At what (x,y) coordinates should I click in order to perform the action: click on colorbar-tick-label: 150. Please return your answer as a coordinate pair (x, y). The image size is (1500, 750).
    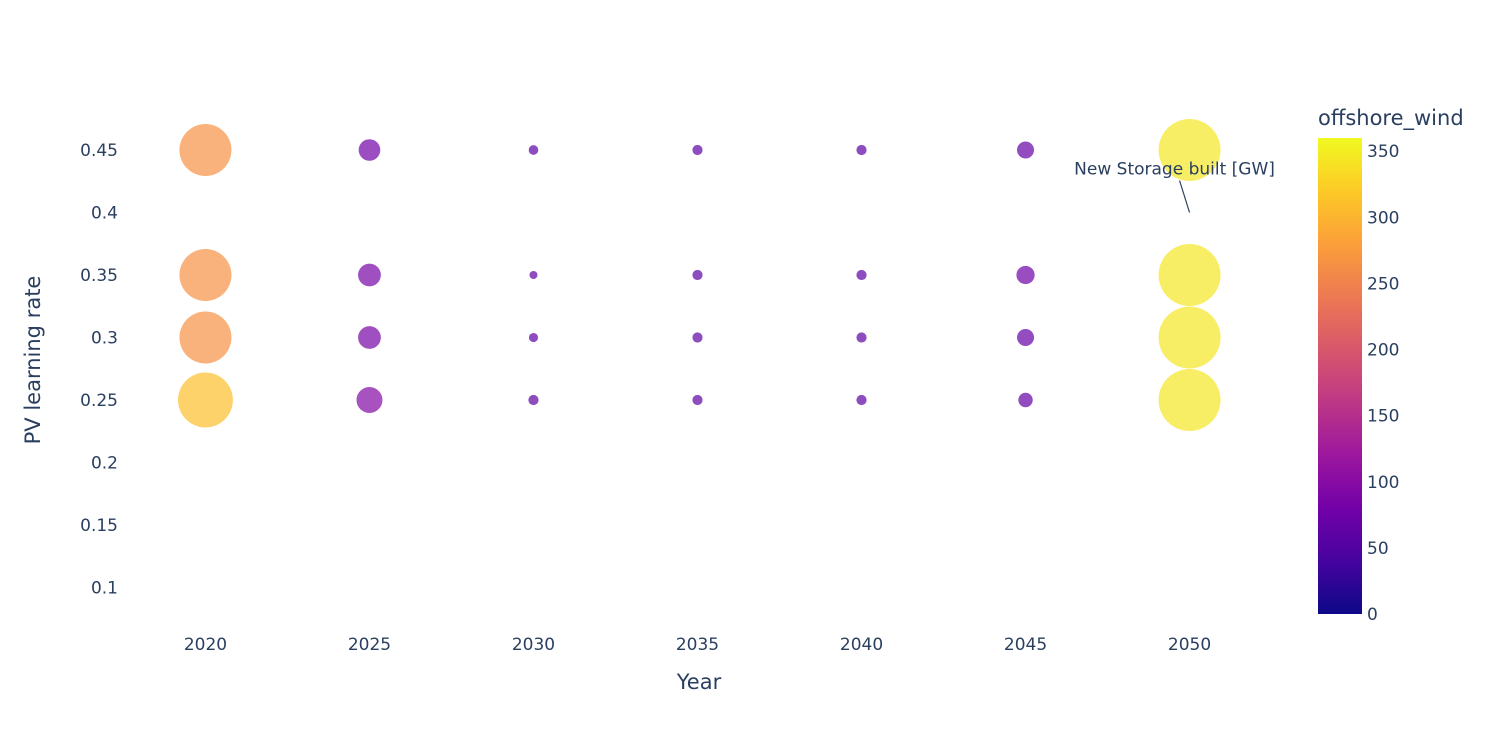
    Looking at the image, I should click on (1383, 417).